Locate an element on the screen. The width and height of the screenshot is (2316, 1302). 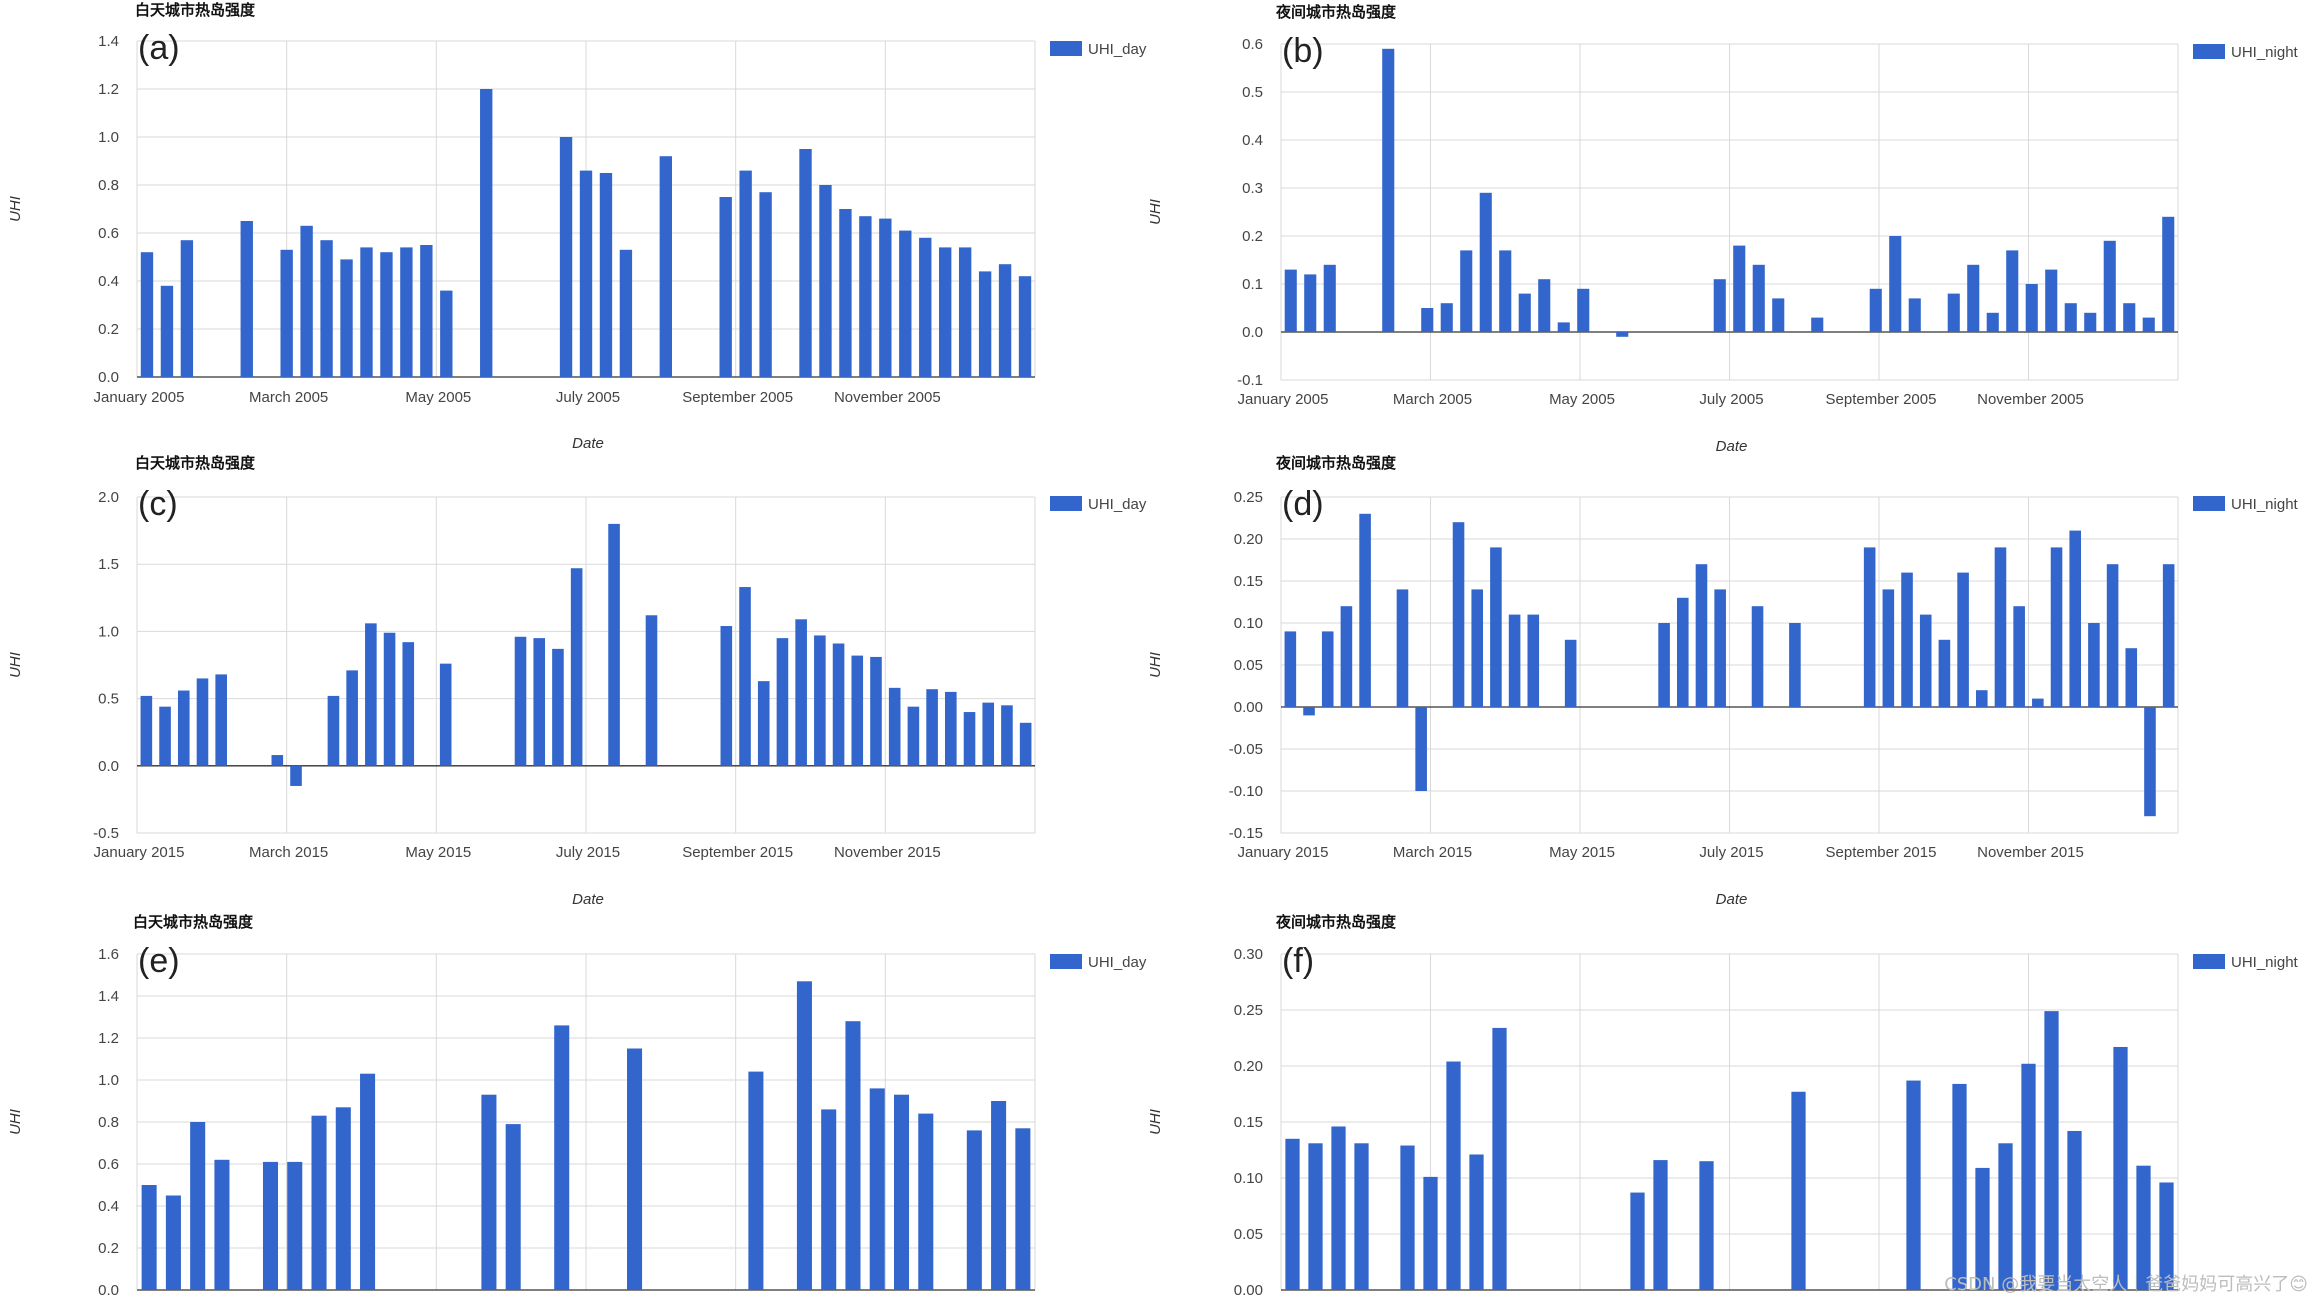
legend-label: UHI_night is located at coordinates (2265, 504).